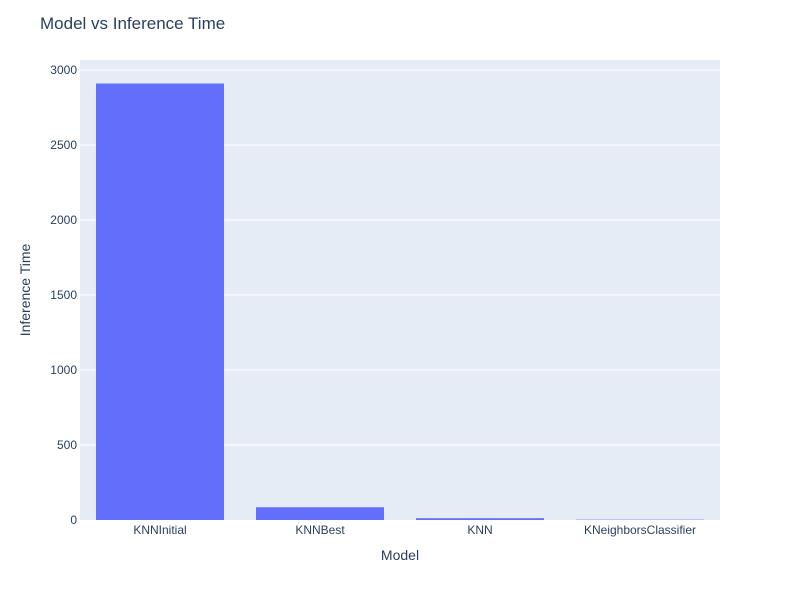 This screenshot has width=800, height=600. What do you see at coordinates (400, 555) in the screenshot?
I see `x-axis-title: Model` at bounding box center [400, 555].